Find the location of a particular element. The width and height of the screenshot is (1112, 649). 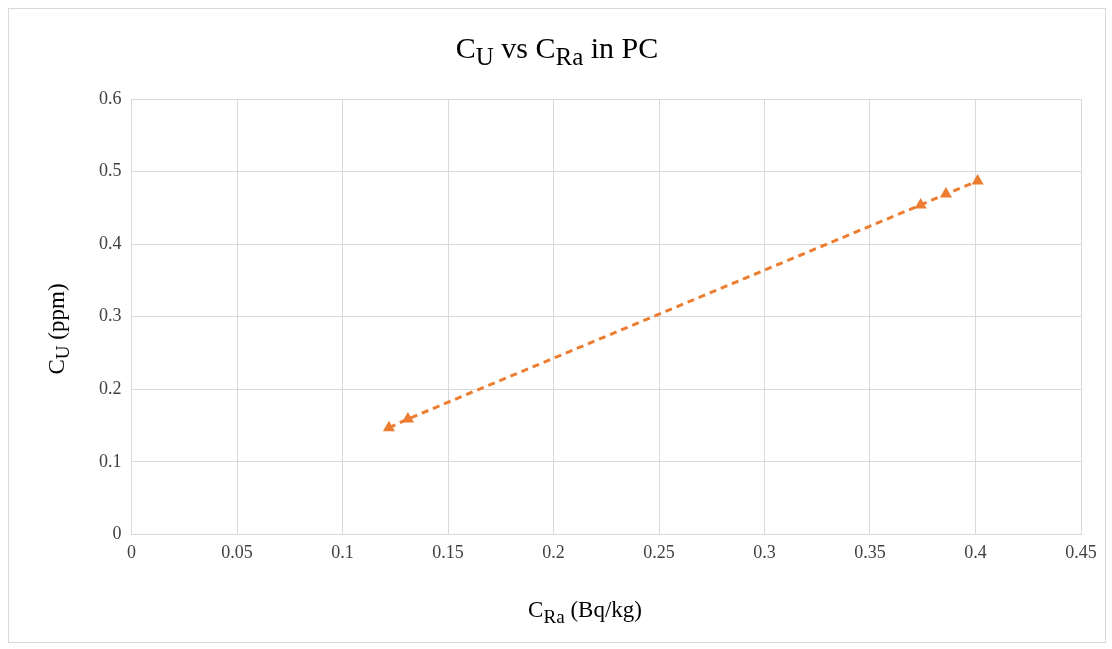

x-tick-label: 0.4 is located at coordinates (975, 551).